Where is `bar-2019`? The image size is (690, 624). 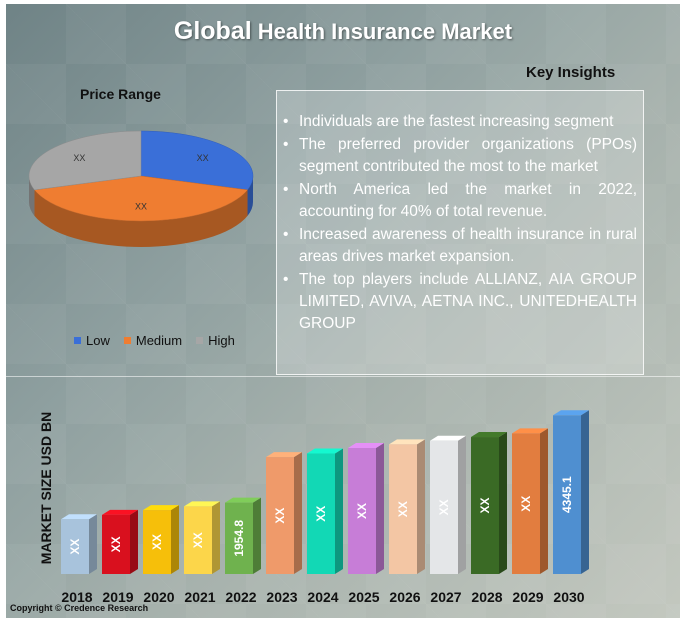 bar-2019 is located at coordinates (120, 541).